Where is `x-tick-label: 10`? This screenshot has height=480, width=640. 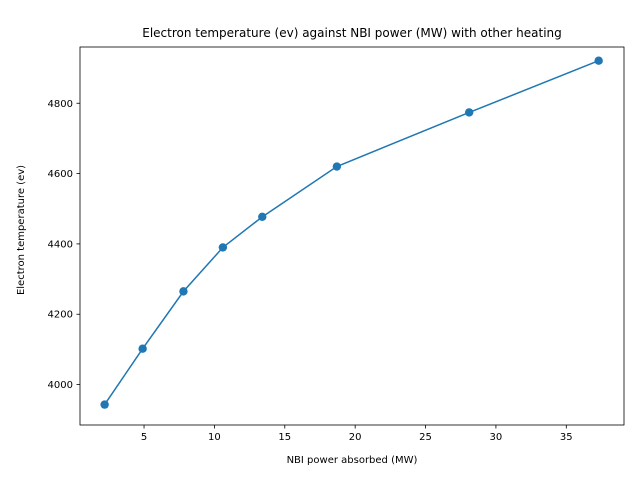 x-tick-label: 10 is located at coordinates (214, 437).